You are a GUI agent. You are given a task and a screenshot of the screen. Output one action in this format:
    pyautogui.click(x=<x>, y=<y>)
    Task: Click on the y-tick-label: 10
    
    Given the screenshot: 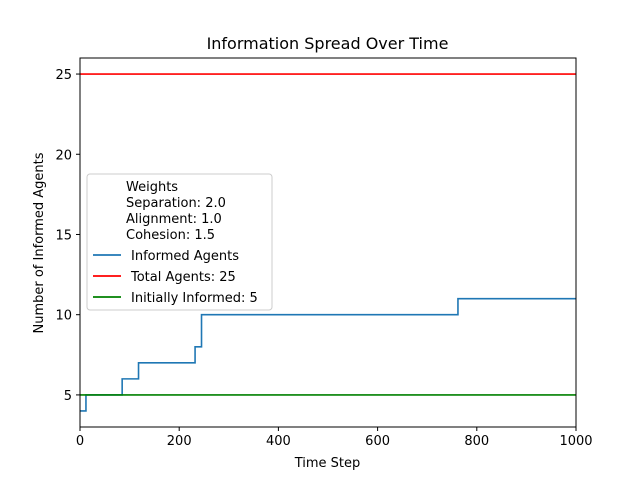 What is the action you would take?
    pyautogui.click(x=63, y=316)
    